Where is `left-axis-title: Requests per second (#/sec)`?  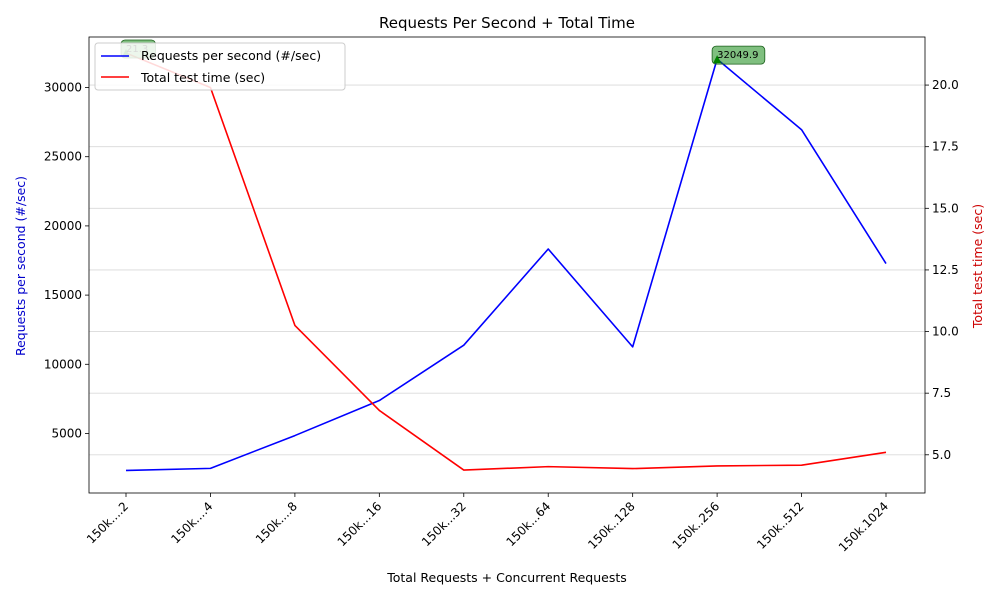 left-axis-title: Requests per second (#/sec) is located at coordinates (20, 266).